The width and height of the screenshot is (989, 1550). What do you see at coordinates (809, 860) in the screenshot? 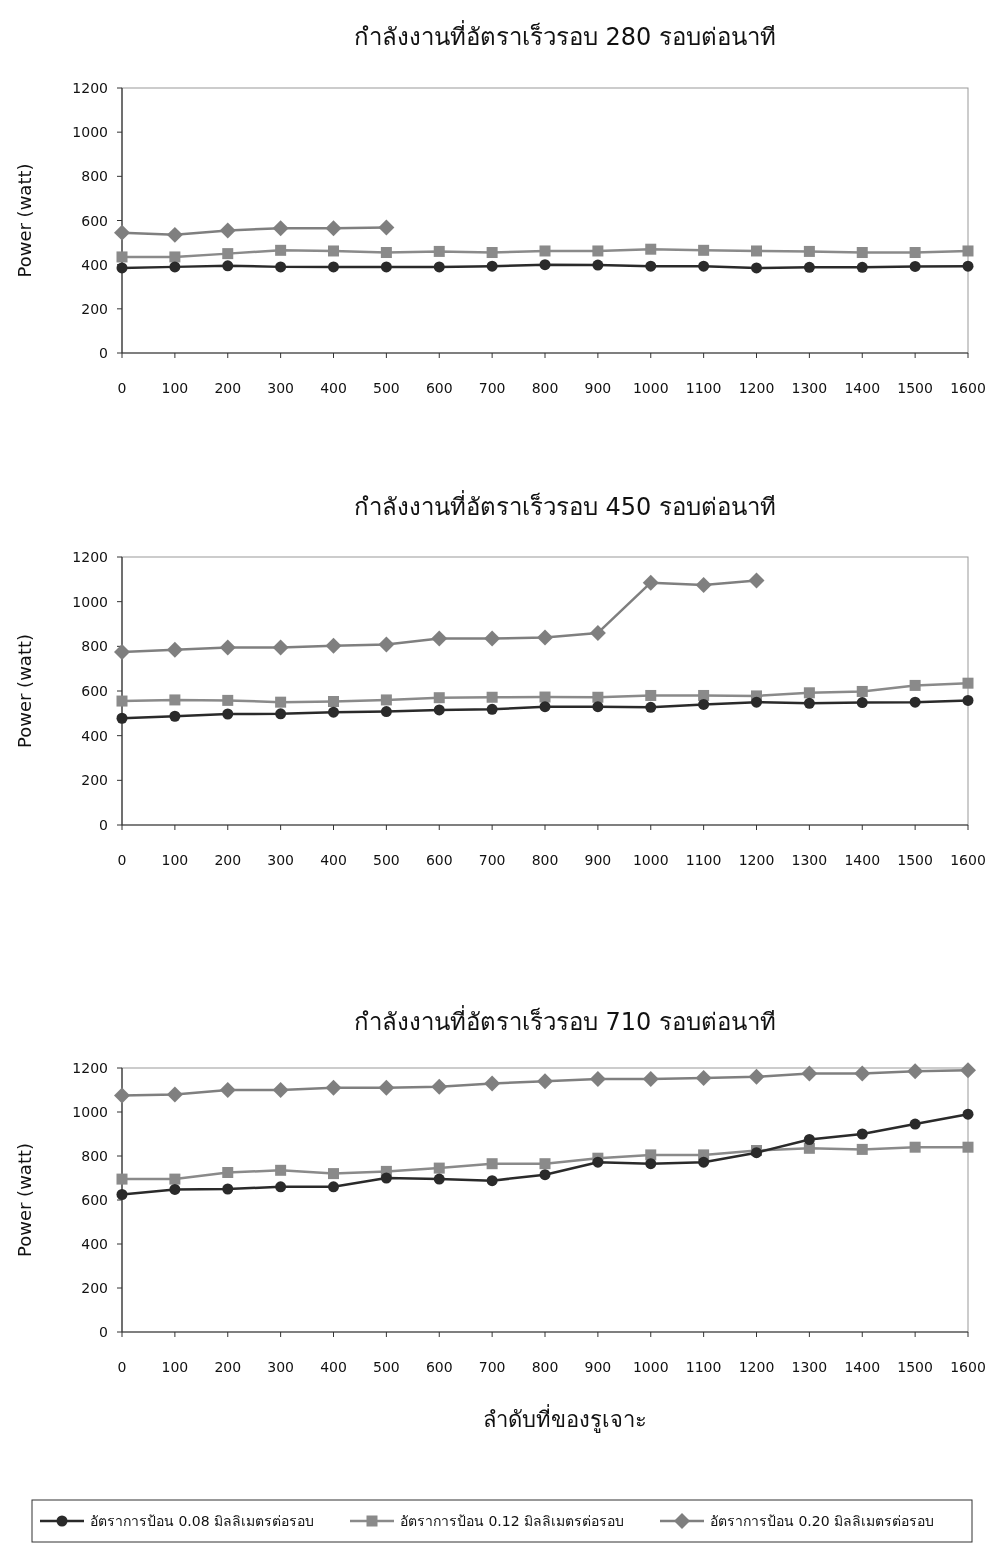
I see `x-tick-label: 1300` at bounding box center [809, 860].